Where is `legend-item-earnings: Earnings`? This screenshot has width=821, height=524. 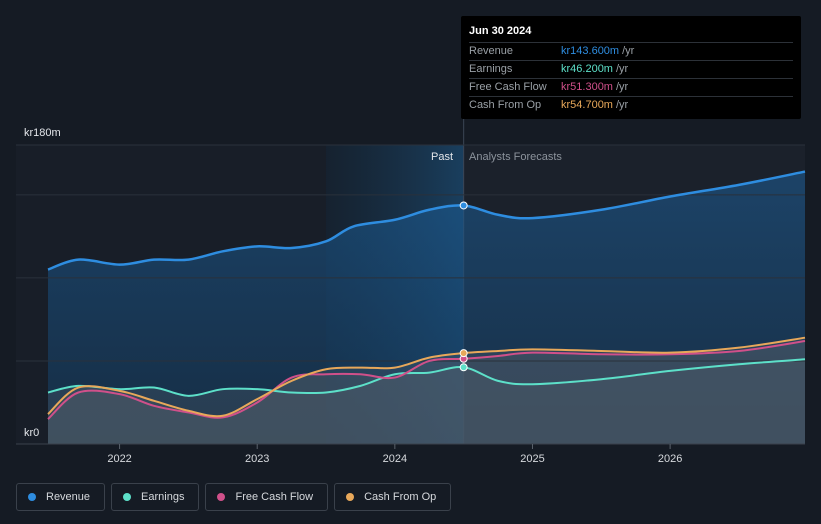
legend-item-earnings: Earnings is located at coordinates (155, 497).